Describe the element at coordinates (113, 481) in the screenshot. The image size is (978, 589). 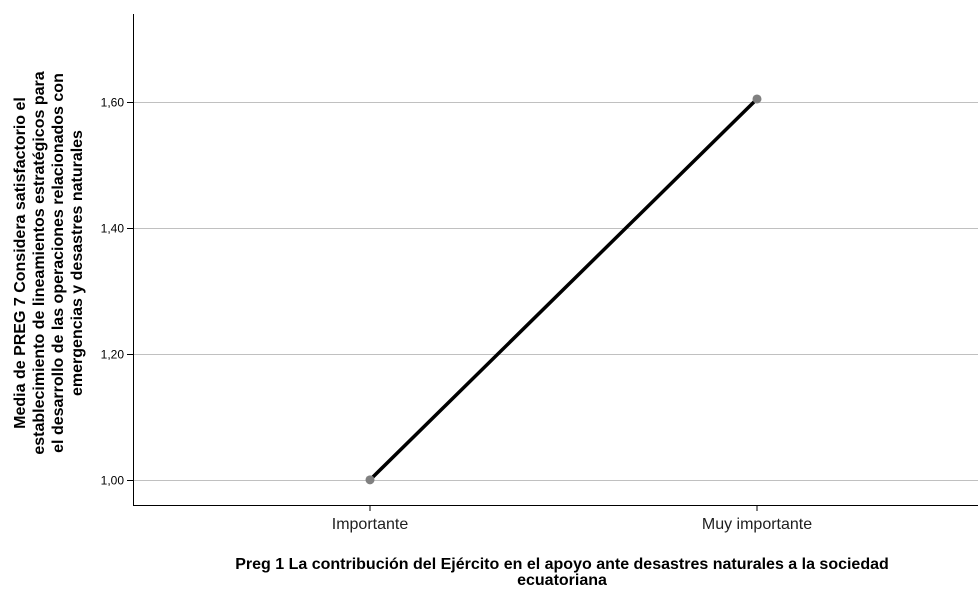
I see `y-tick-label: 1,00` at that location.